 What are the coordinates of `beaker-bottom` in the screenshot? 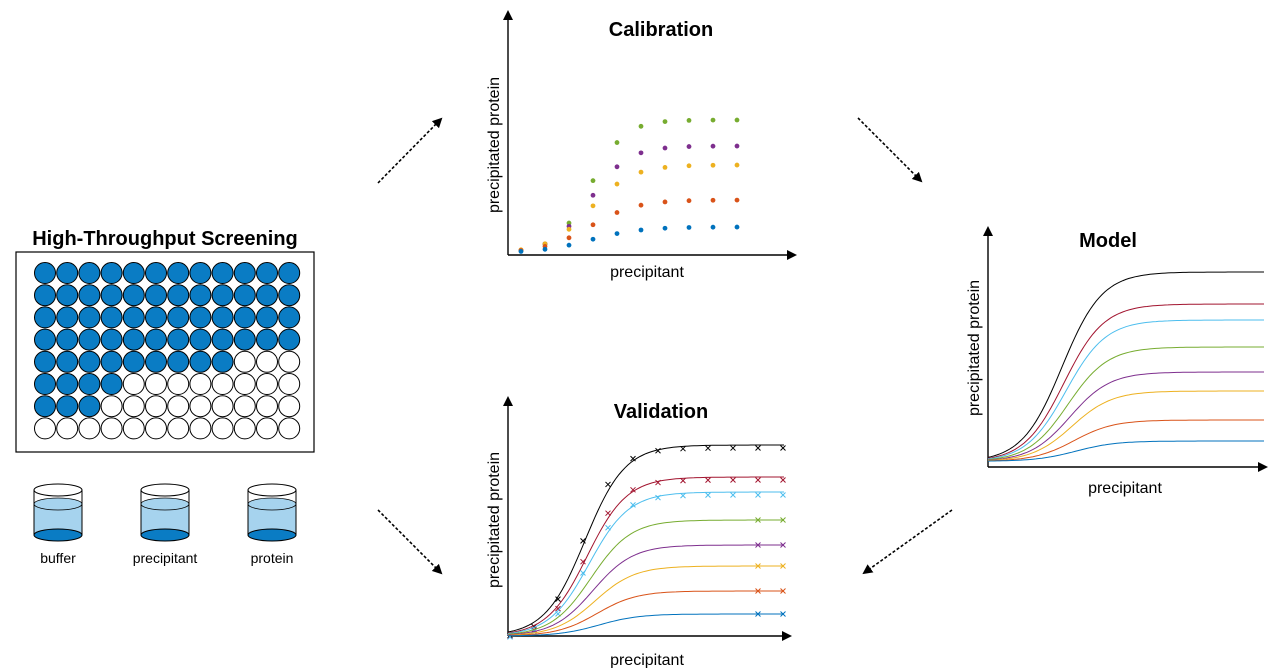 It's located at (58, 535).